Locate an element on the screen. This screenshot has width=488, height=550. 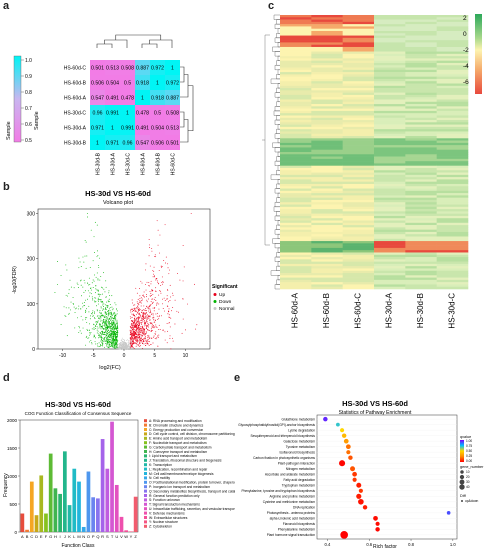
cog-y-tick-label: 2000 is located at coordinates (12, 420).